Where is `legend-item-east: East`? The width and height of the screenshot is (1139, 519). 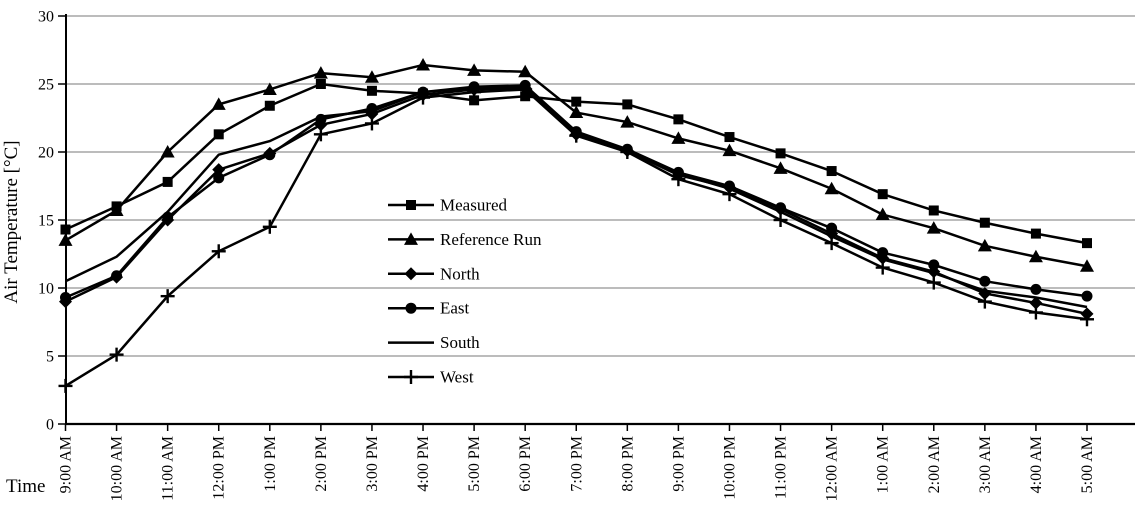 legend-item-east: East is located at coordinates (429, 308).